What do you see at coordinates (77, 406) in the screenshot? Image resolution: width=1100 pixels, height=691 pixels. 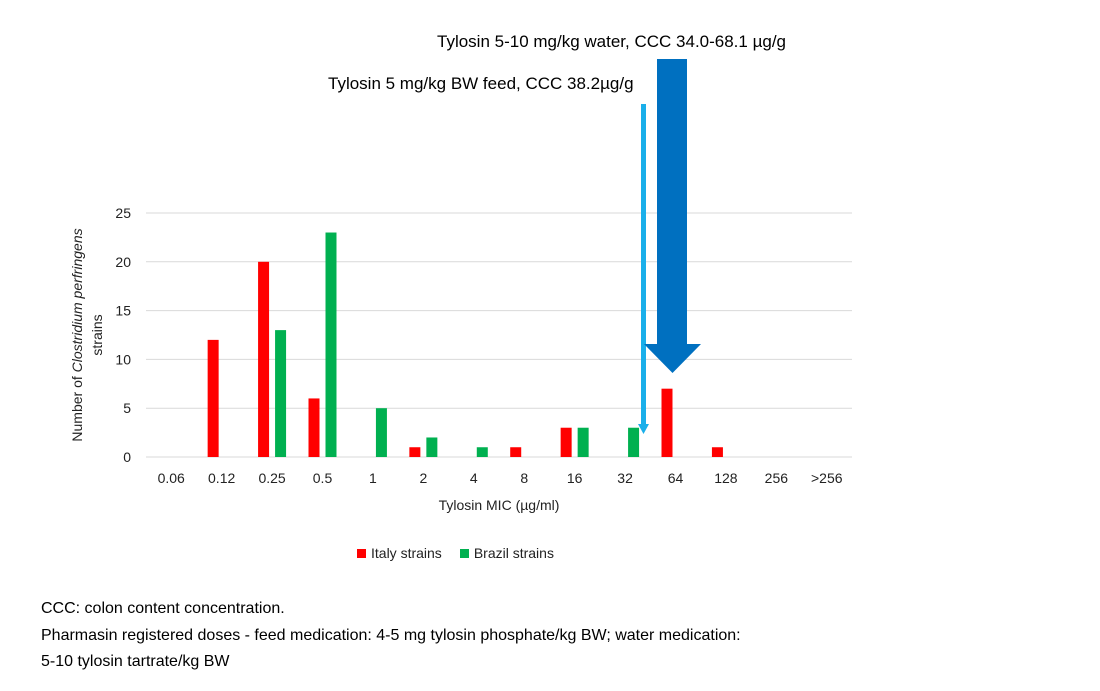 I see `y-axis-title-prefix: Number of` at bounding box center [77, 406].